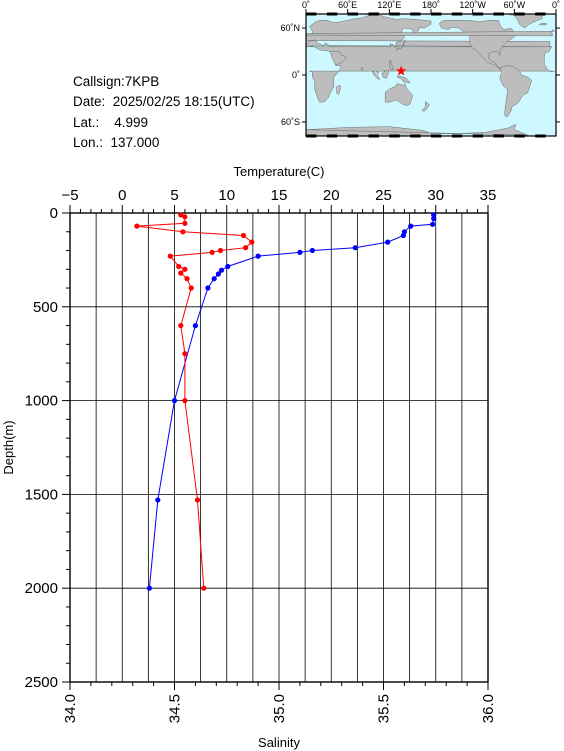 This screenshot has height=751, width=564. Describe the element at coordinates (278, 171) in the screenshot. I see `temperature-axis-label: Temperature(C)` at that location.